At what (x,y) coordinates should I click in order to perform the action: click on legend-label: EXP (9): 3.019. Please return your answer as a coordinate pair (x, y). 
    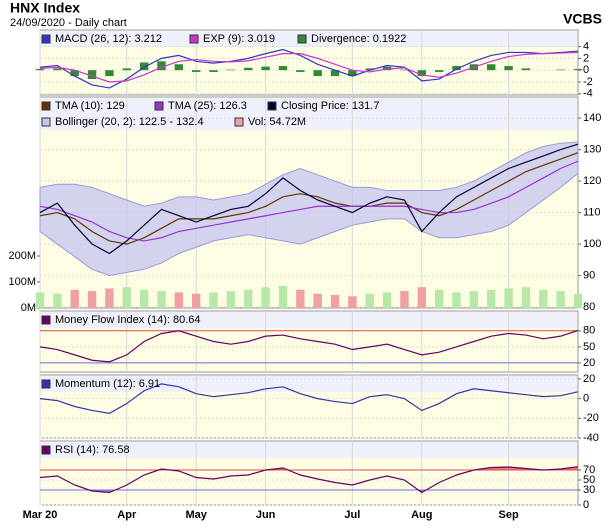
    Looking at the image, I should click on (239, 39).